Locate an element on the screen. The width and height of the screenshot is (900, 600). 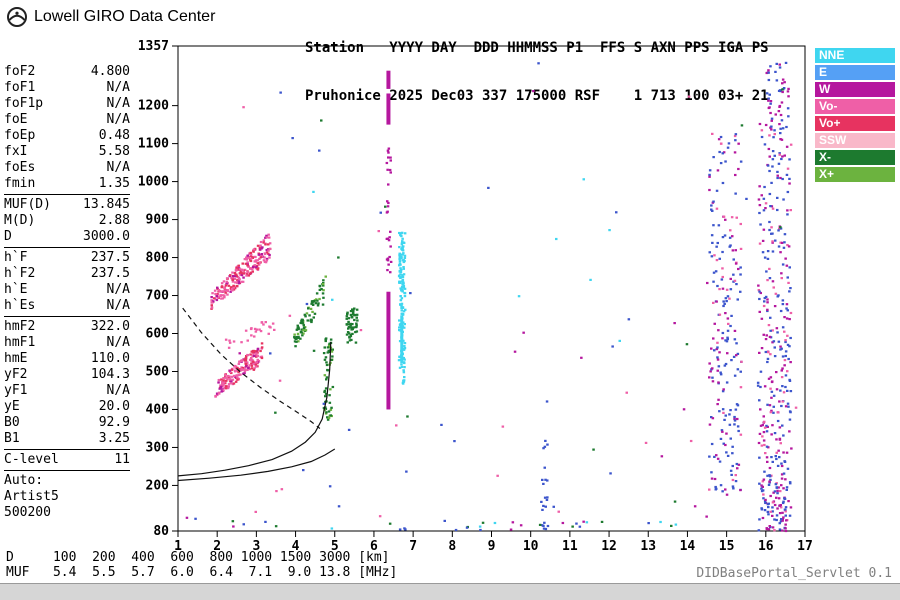
param-label: D is located at coordinates (8, 236).